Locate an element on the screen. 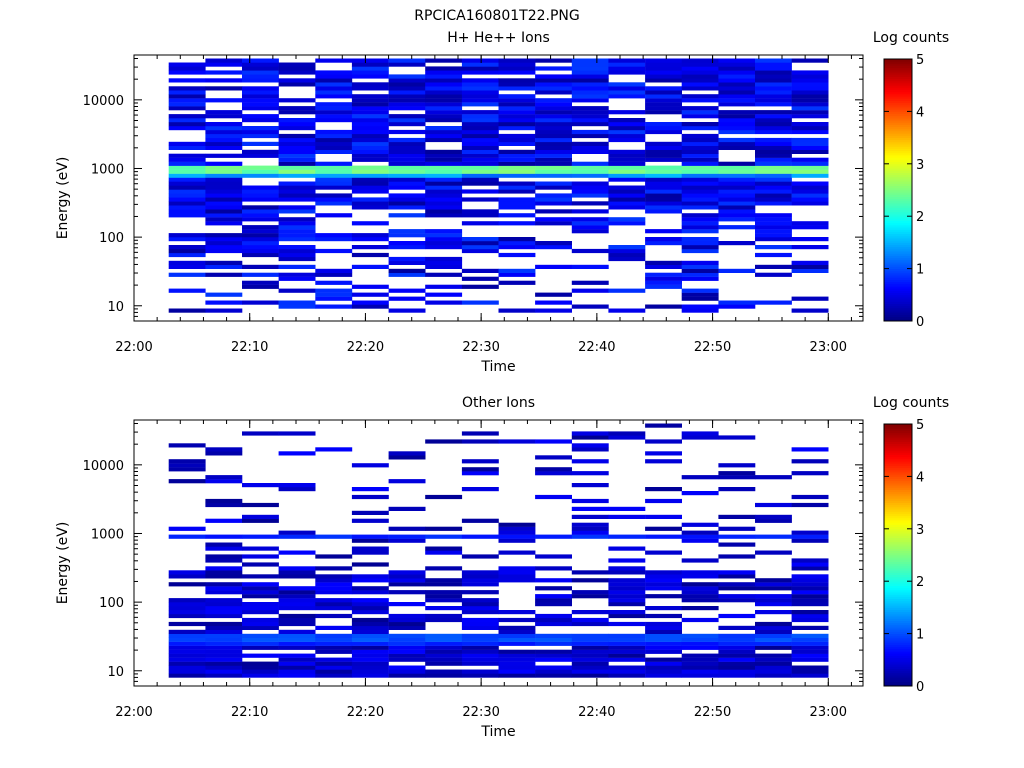  y-tick-label: 10 is located at coordinates (115, 672).